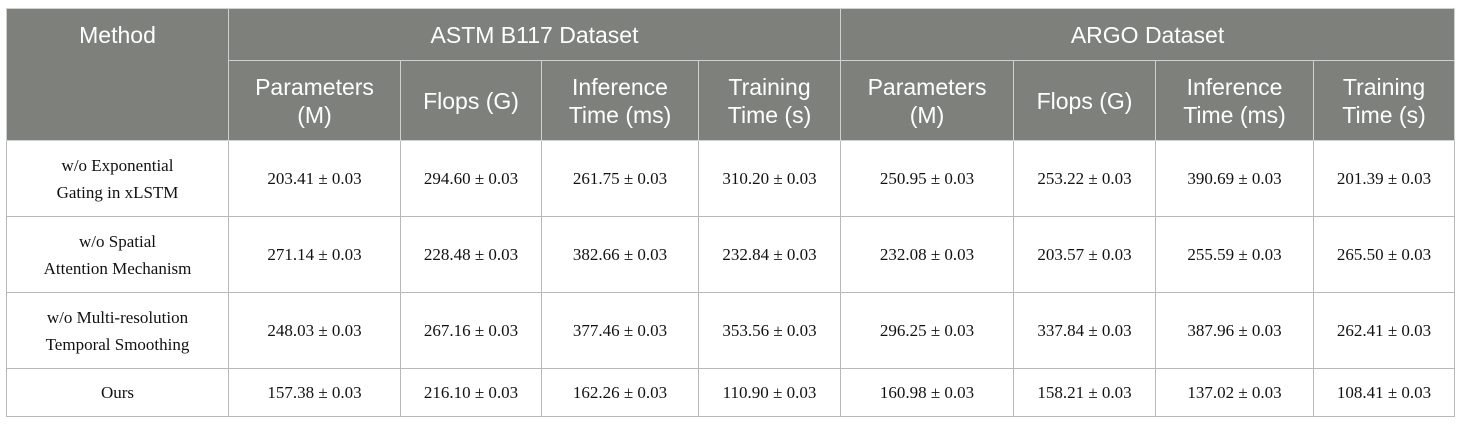 The width and height of the screenshot is (1460, 424). I want to click on method-cell: w/o Multi-resolution Temporal Smoothing, so click(117, 330).